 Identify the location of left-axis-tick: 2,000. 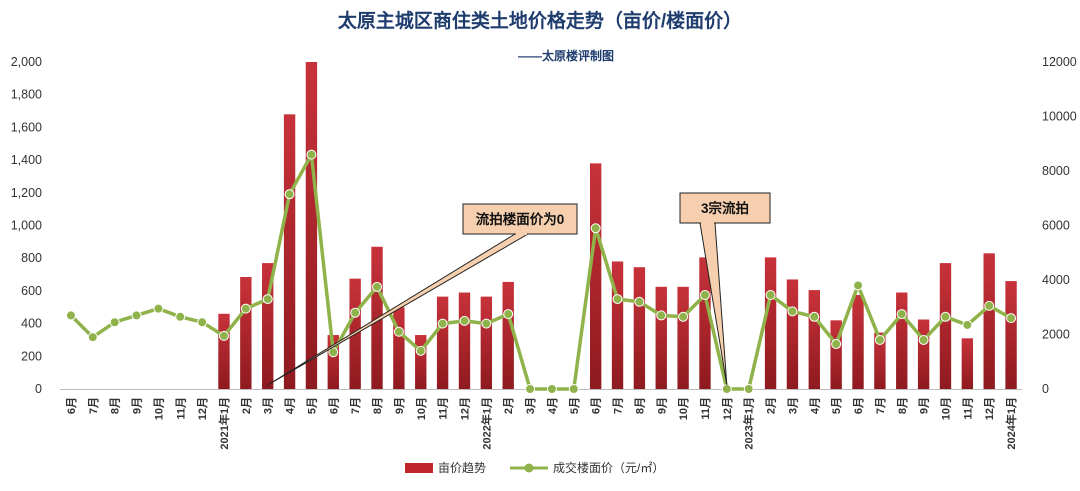
(26, 62).